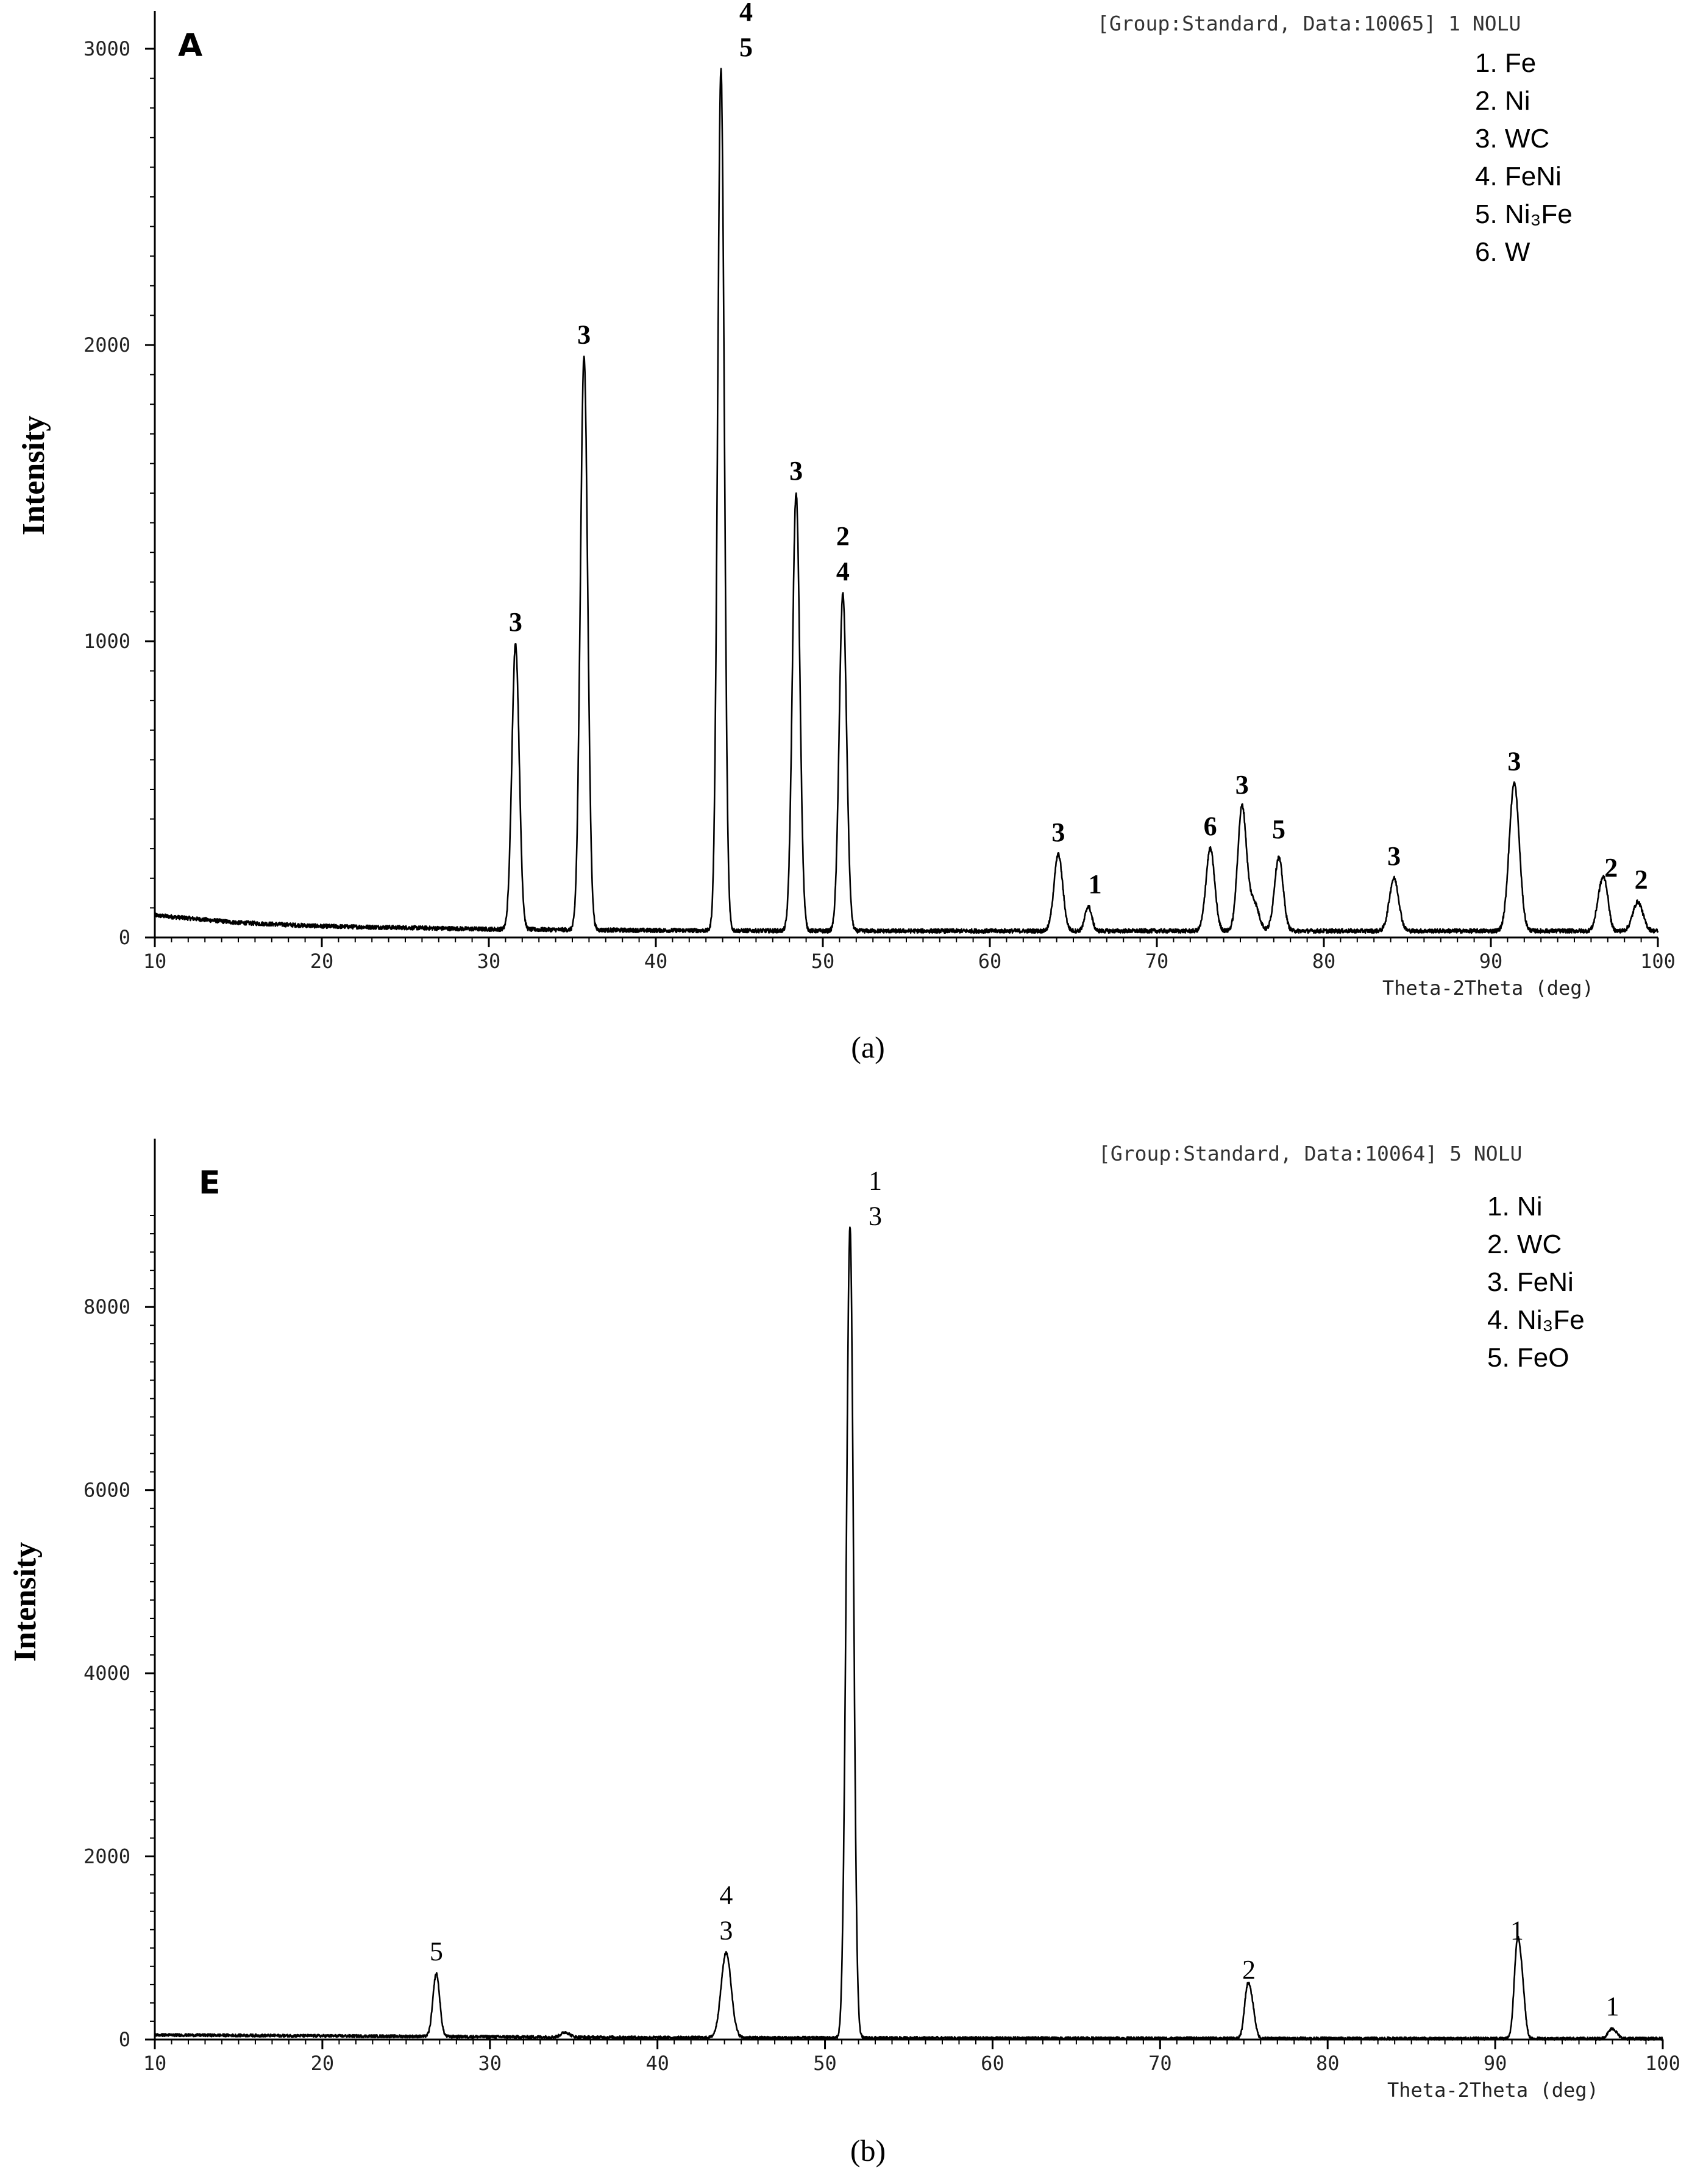 This screenshot has width=1692, height=2184. What do you see at coordinates (1309, 23) in the screenshot?
I see `panel-a-header: [Group:Standard, Data:10065] 1 NOLU` at bounding box center [1309, 23].